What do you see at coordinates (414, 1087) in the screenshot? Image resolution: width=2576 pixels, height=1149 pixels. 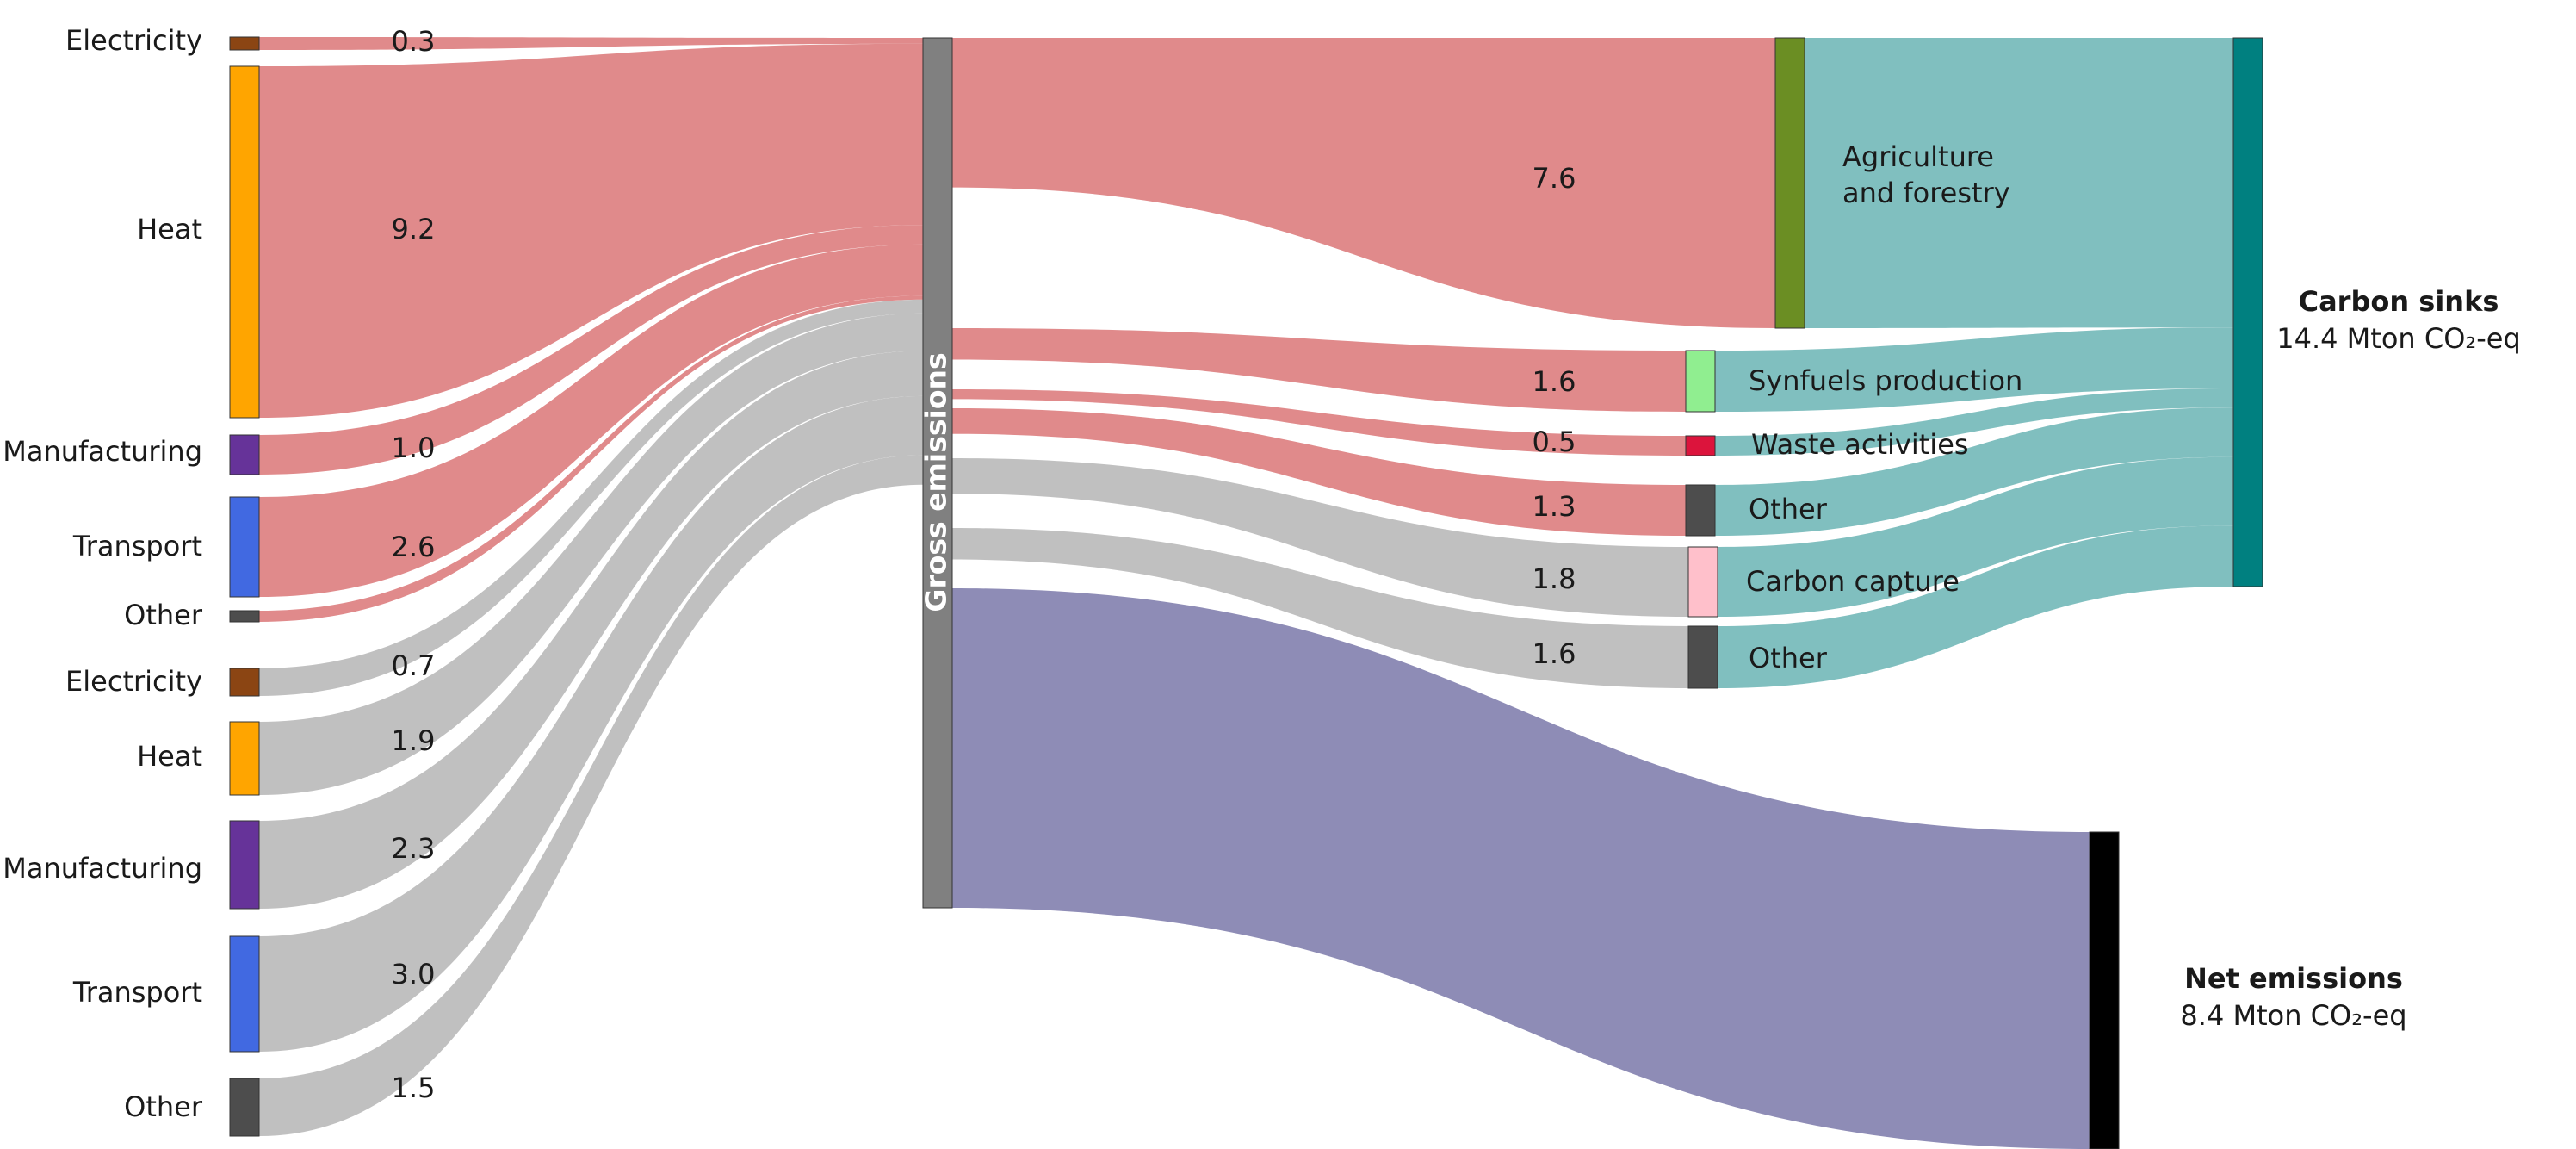 I see `link-value-label: 1.5` at bounding box center [414, 1087].